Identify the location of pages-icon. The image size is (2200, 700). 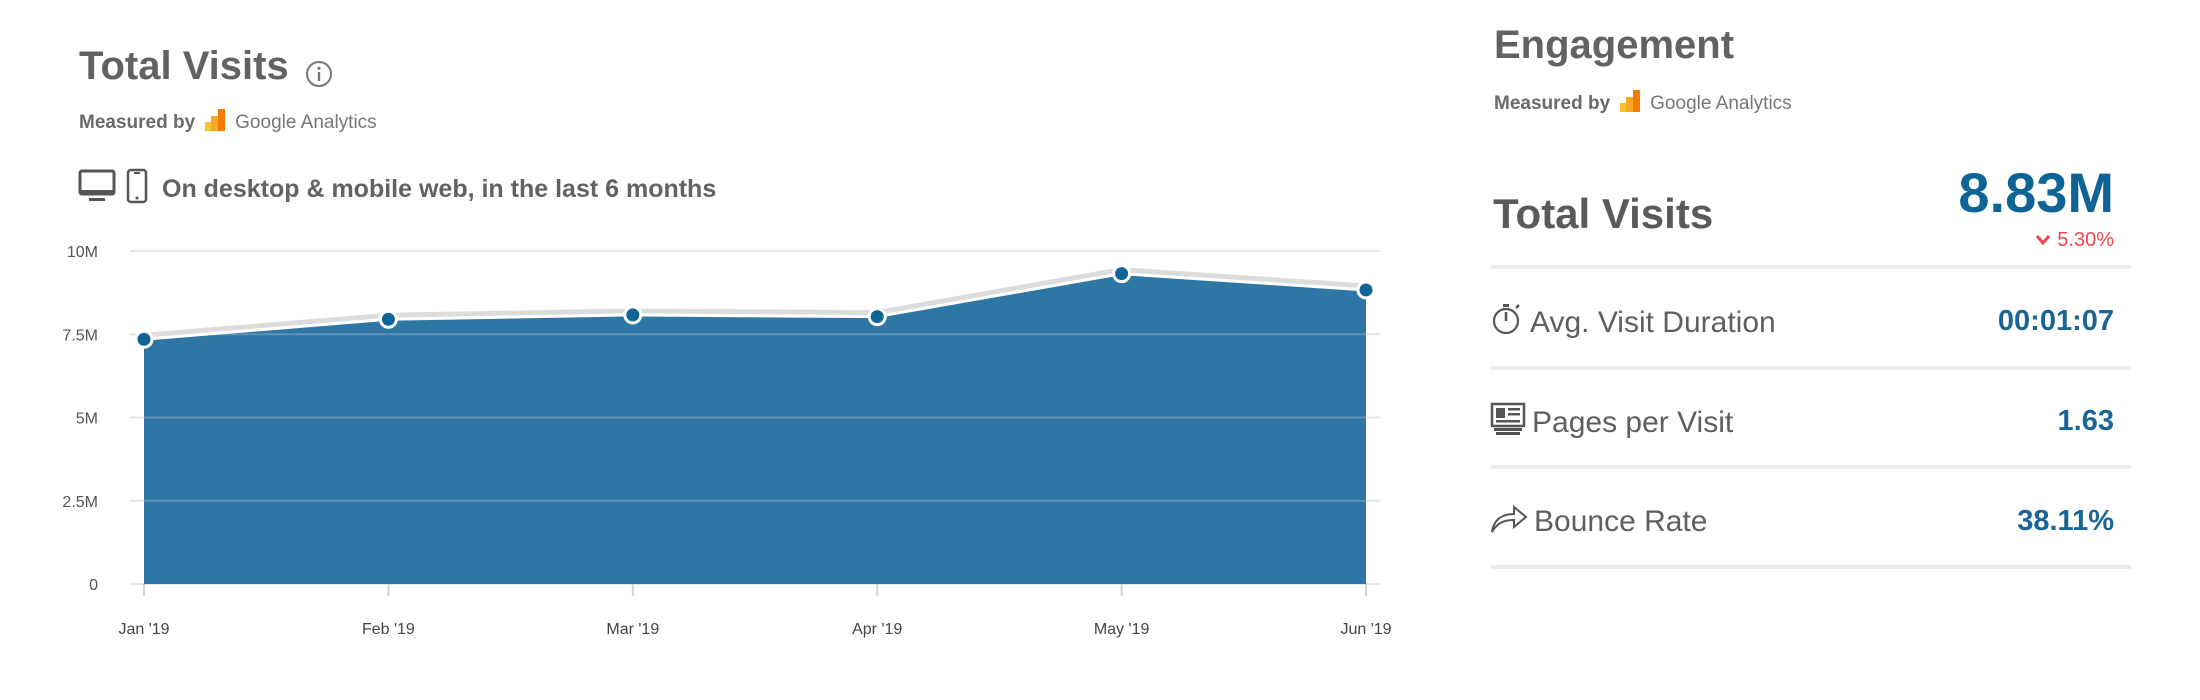
(1508, 423).